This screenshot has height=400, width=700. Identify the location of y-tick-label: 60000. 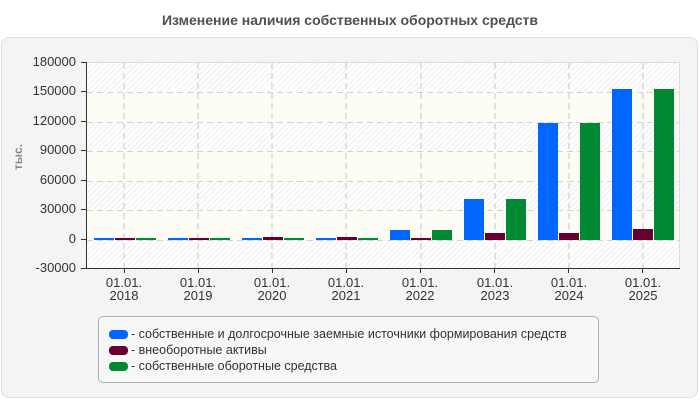
(57, 179).